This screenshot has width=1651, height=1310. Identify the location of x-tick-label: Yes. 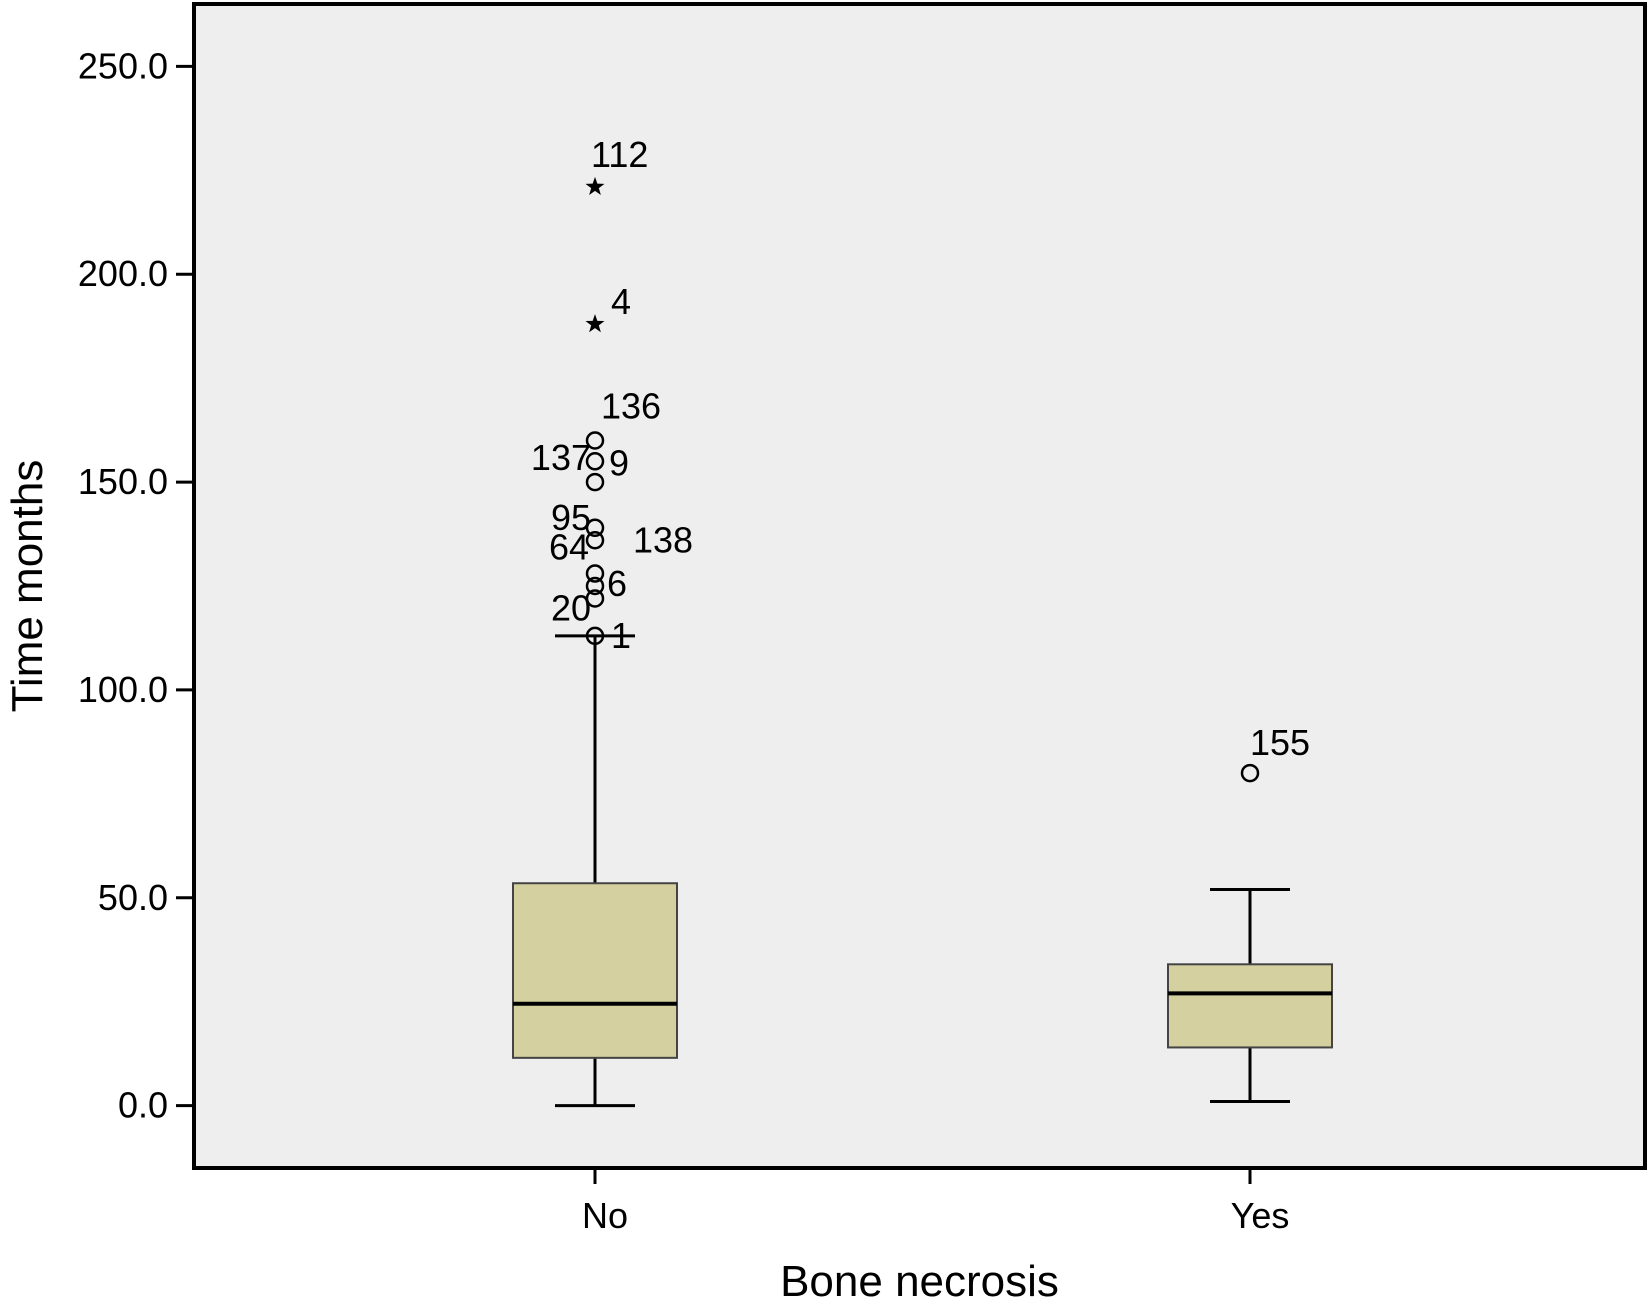
(1260, 1215).